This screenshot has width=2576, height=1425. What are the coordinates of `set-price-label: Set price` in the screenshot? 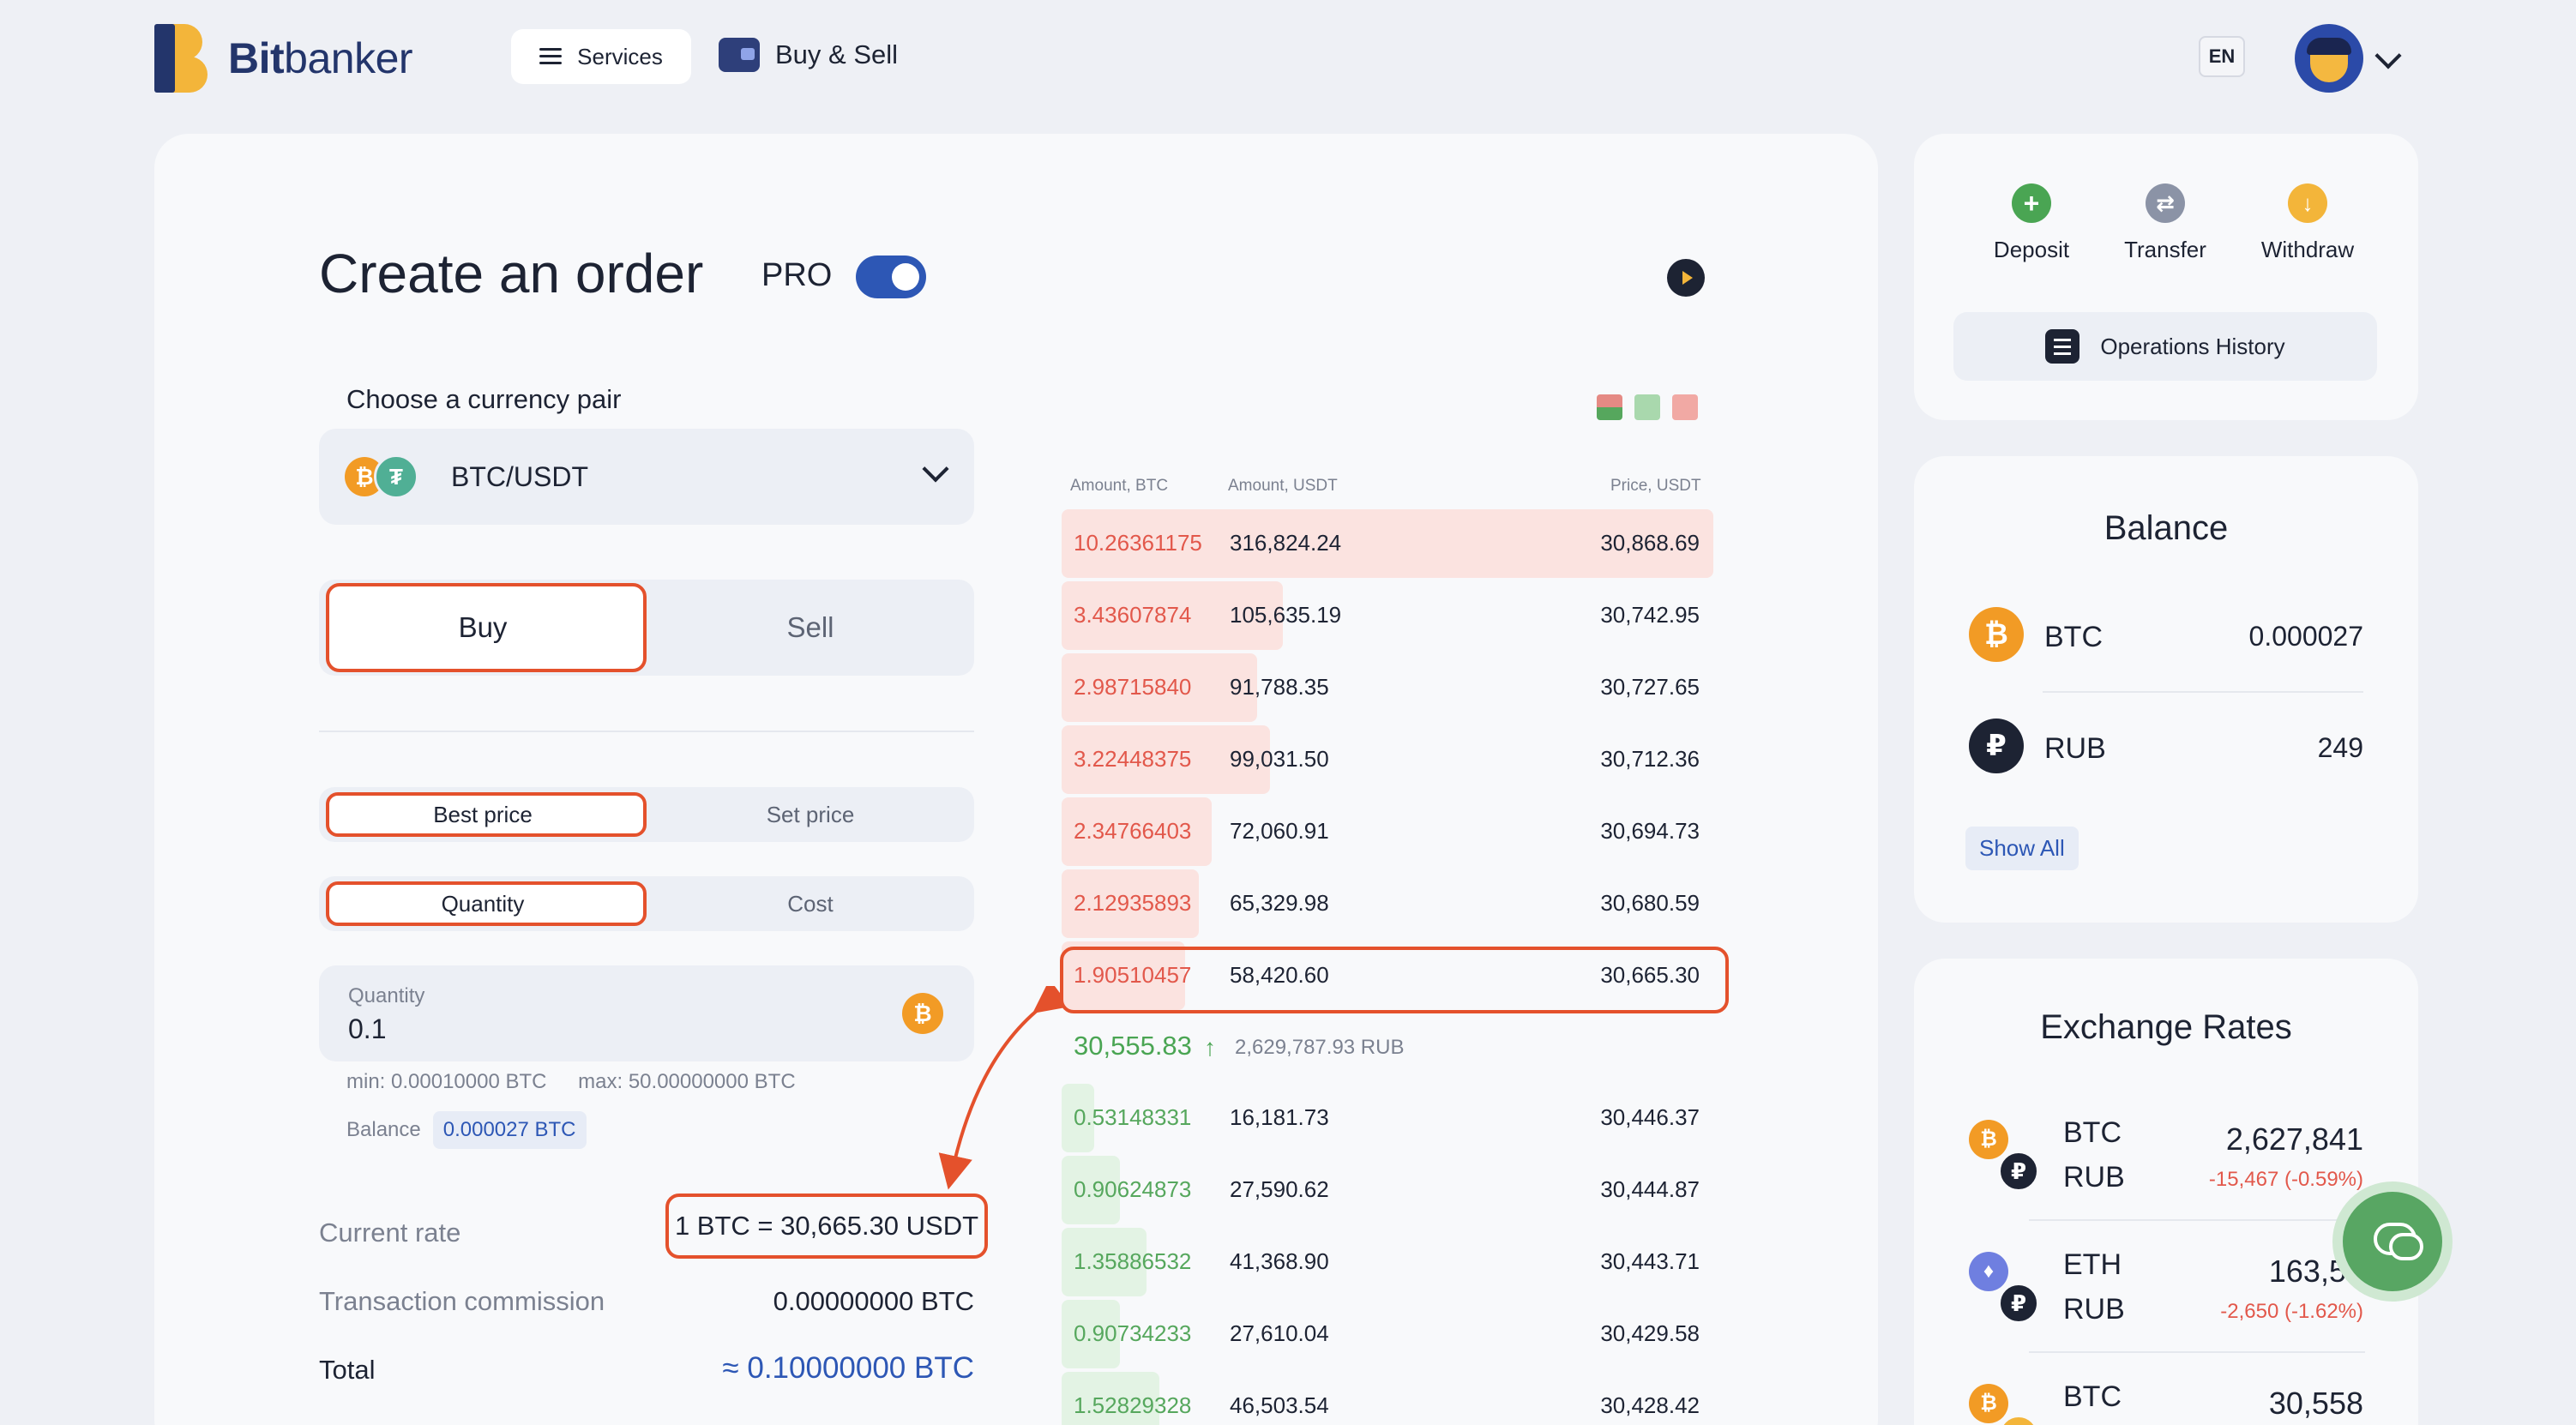 It's located at (810, 814).